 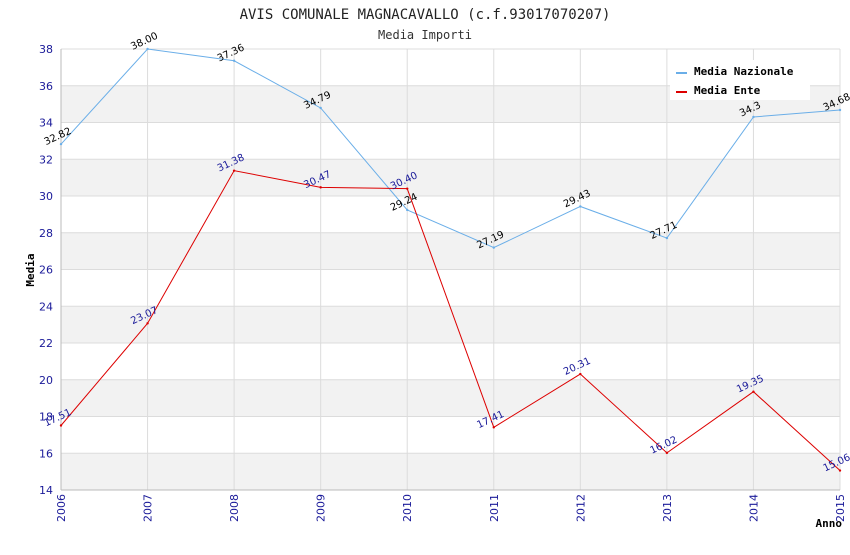 I want to click on data-label: 20.31, so click(x=577, y=367).